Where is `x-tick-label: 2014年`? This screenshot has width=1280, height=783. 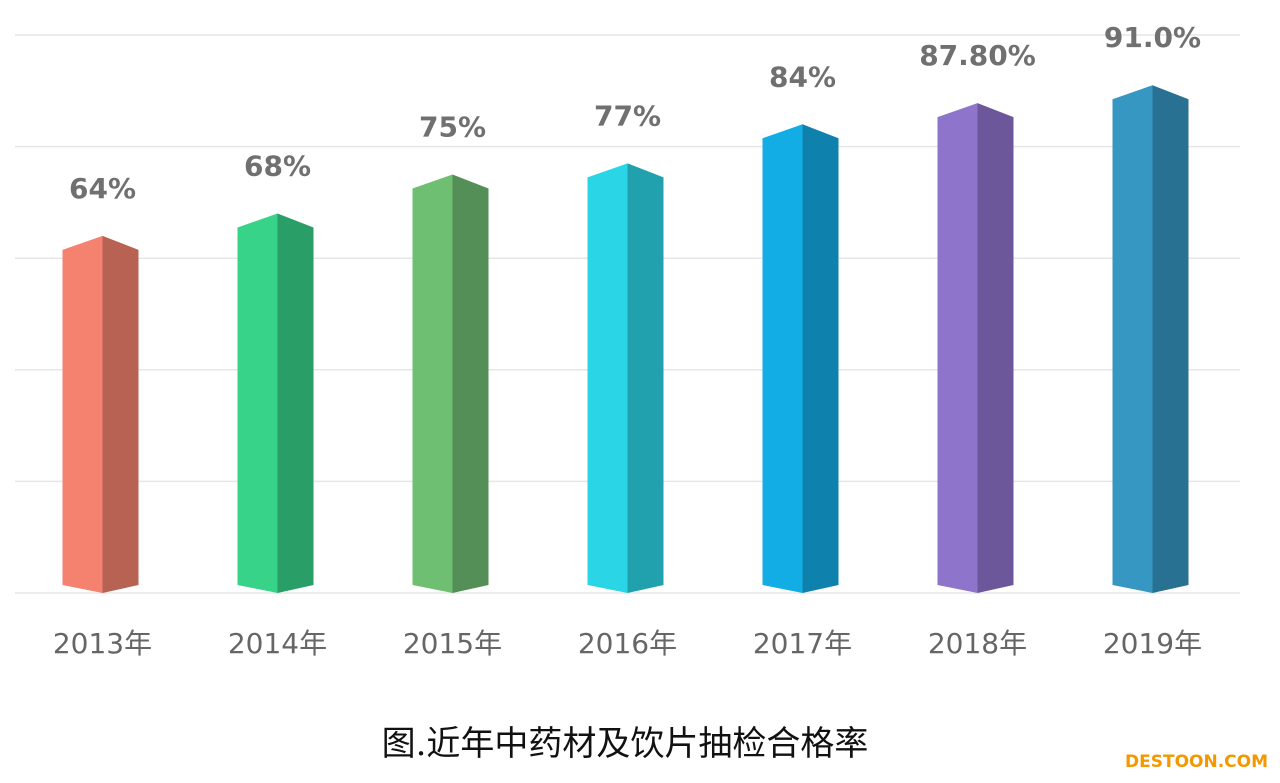 x-tick-label: 2014年 is located at coordinates (277, 643).